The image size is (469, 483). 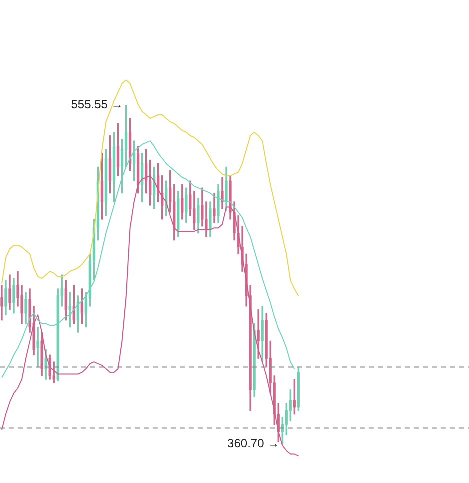 What do you see at coordinates (97, 105) in the screenshot?
I see `annotation: 555.55 →` at bounding box center [97, 105].